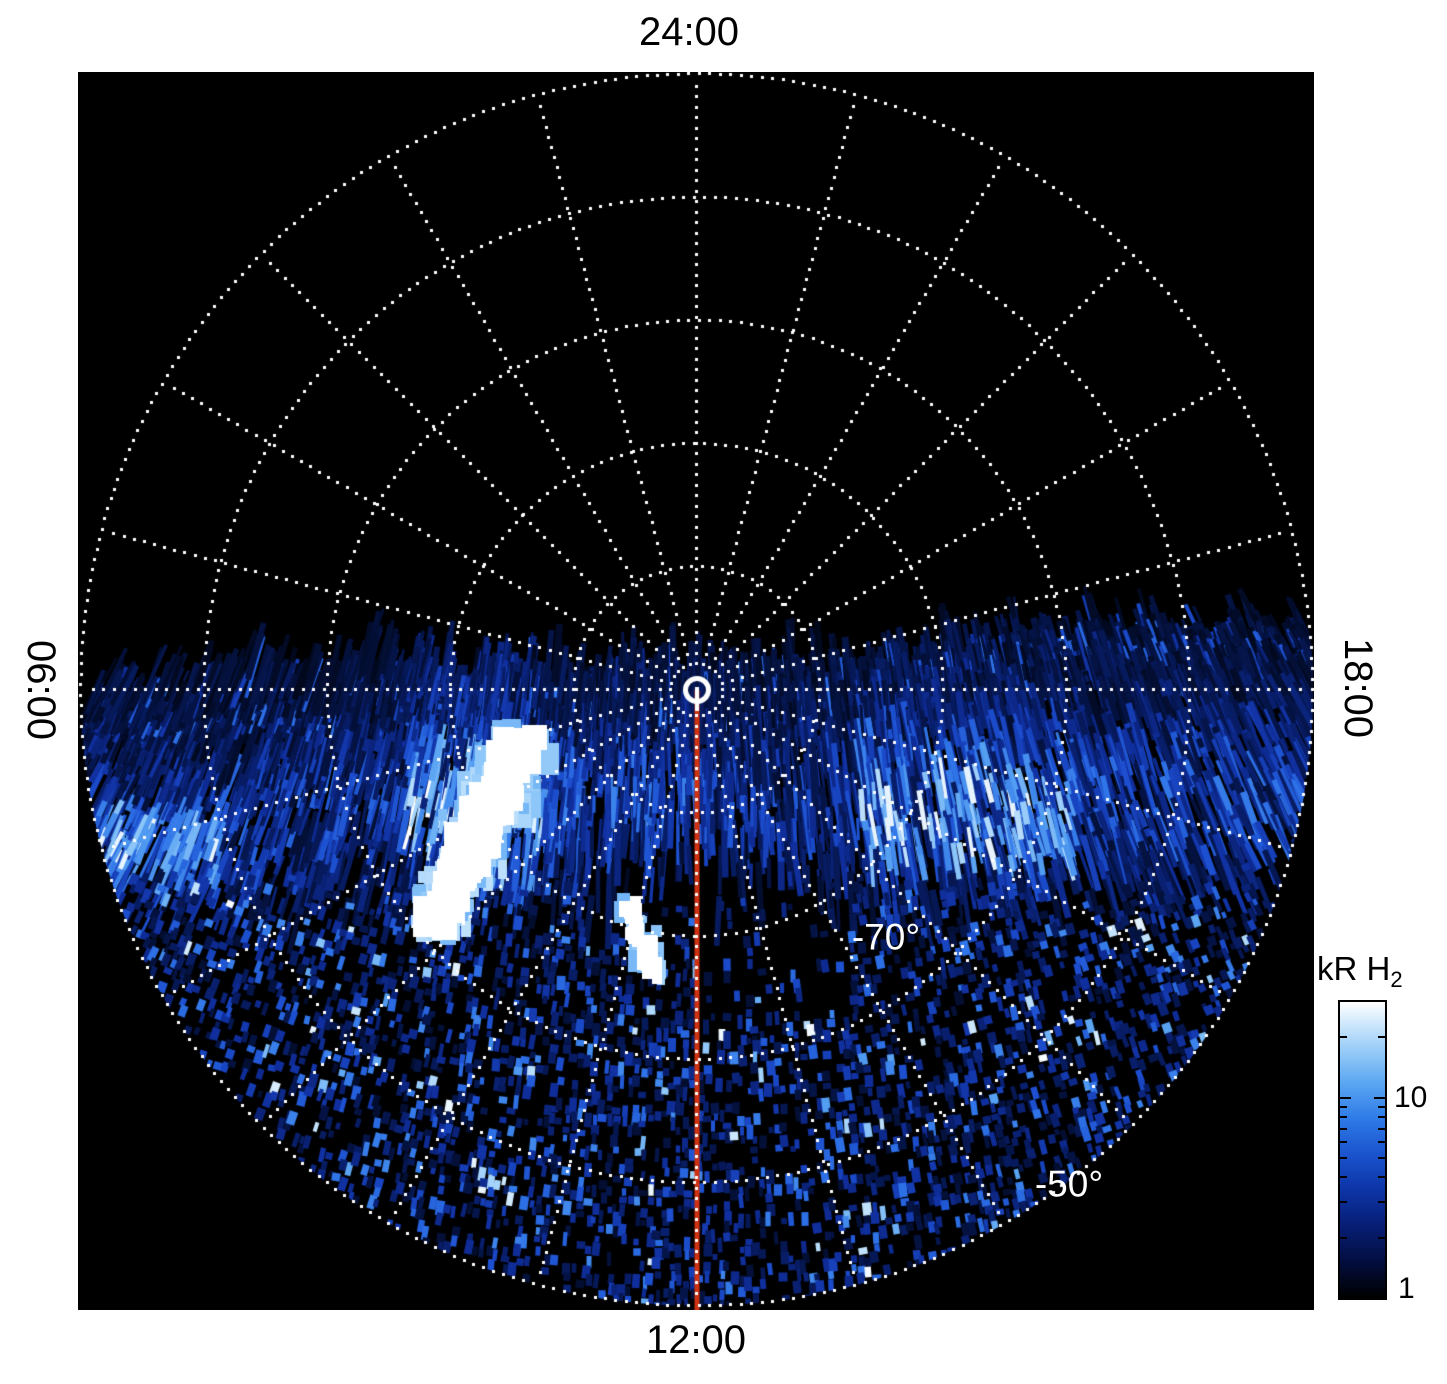 This screenshot has height=1384, width=1447. I want to click on colorbar-gradient, so click(1362, 1150).